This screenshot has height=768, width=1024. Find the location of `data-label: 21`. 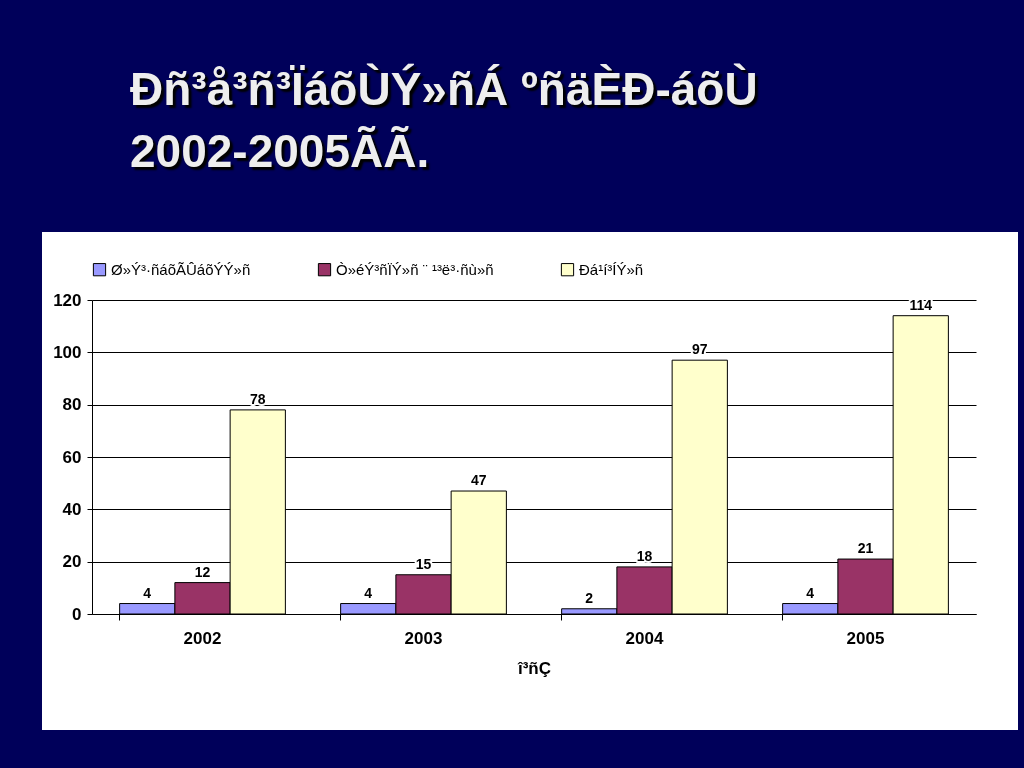

data-label: 21 is located at coordinates (865, 548).